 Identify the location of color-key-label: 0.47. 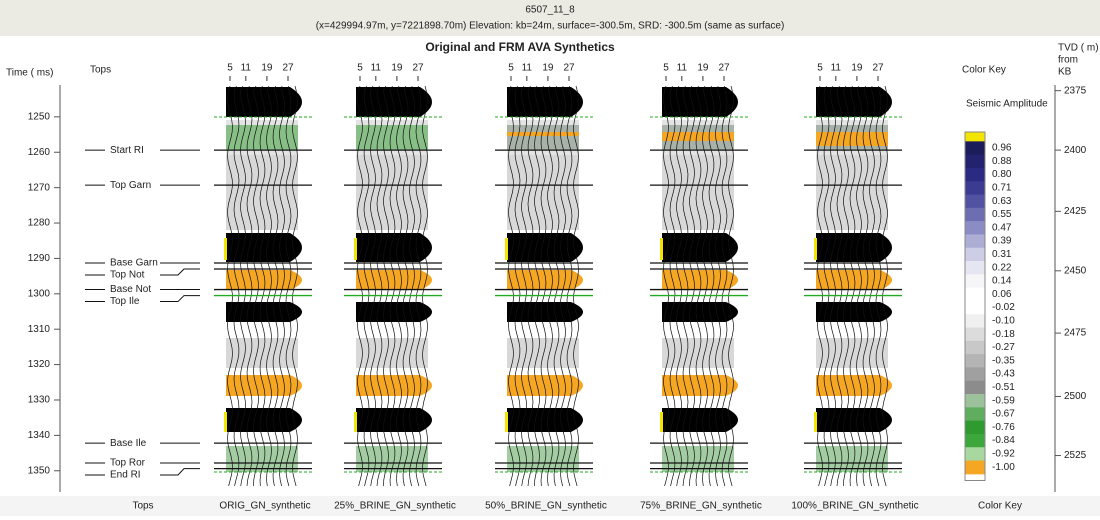
(1002, 227).